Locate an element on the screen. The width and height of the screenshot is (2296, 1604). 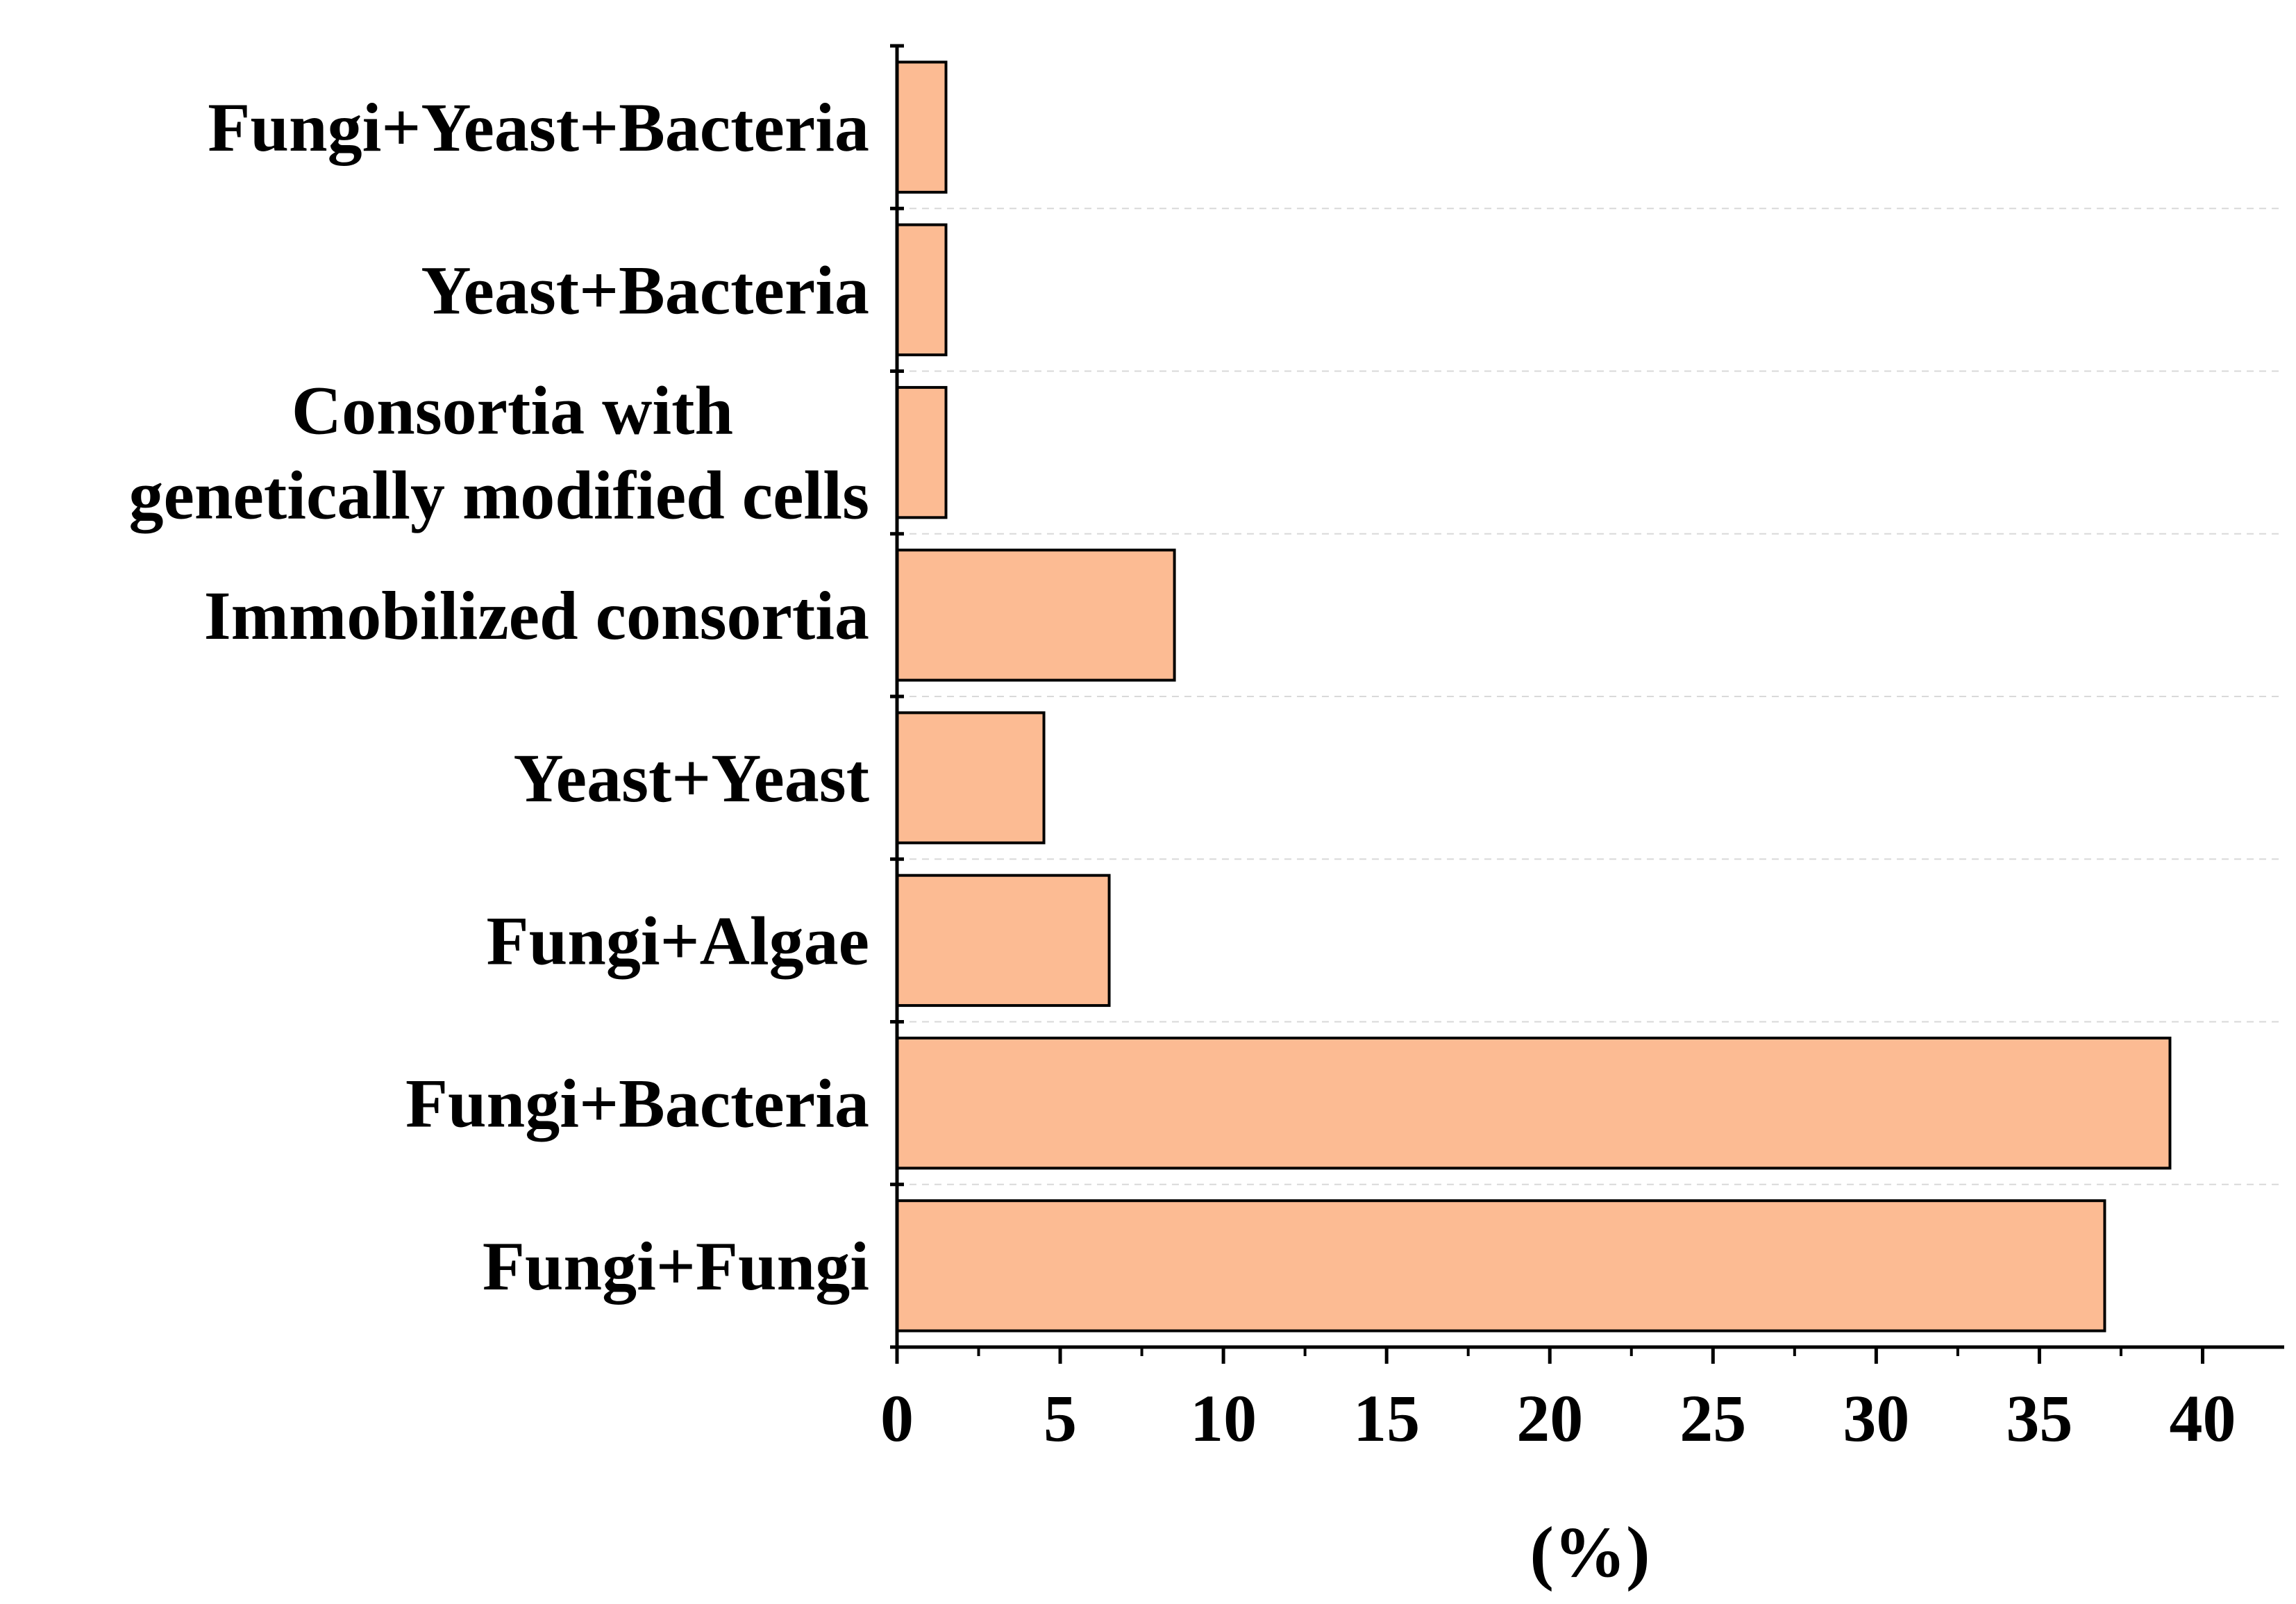
x-tick-label: 10 is located at coordinates (1223, 1418).